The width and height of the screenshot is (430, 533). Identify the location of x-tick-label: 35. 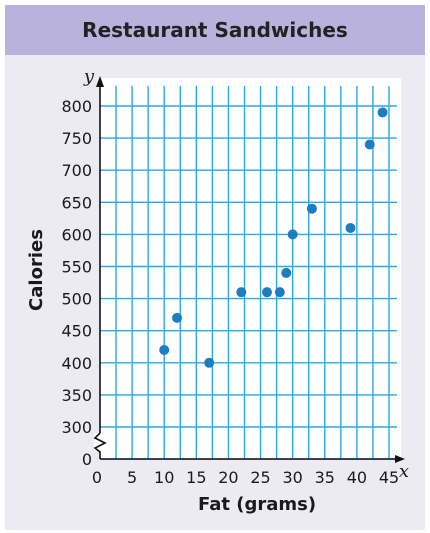
(325, 477).